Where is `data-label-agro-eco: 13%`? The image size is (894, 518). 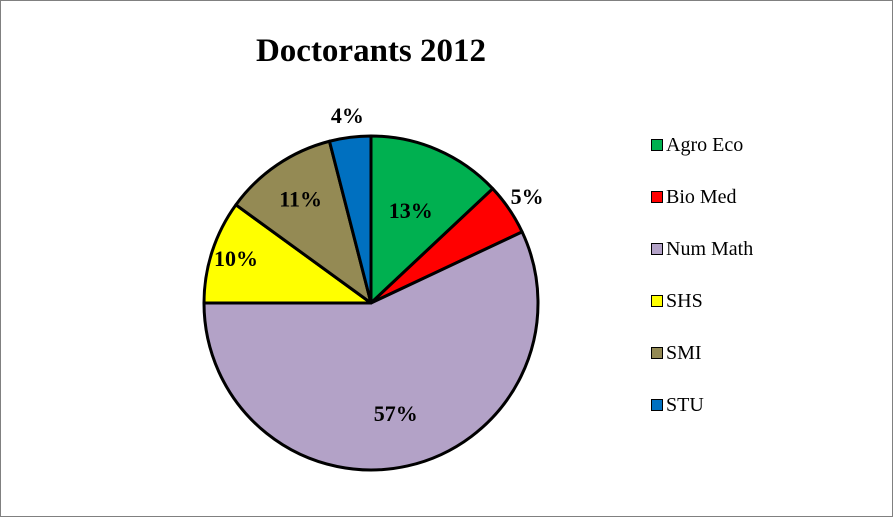
data-label-agro-eco: 13% is located at coordinates (411, 210).